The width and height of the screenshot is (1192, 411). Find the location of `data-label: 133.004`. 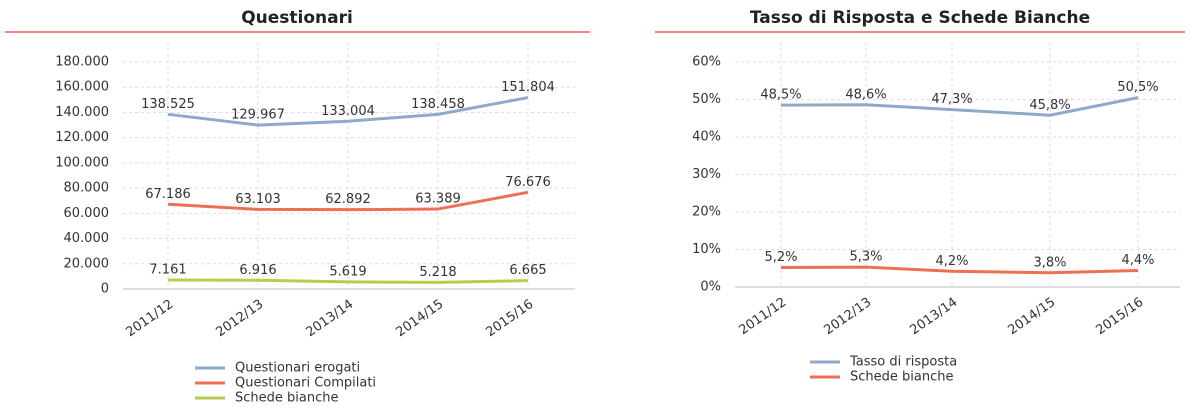

data-label: 133.004 is located at coordinates (348, 111).